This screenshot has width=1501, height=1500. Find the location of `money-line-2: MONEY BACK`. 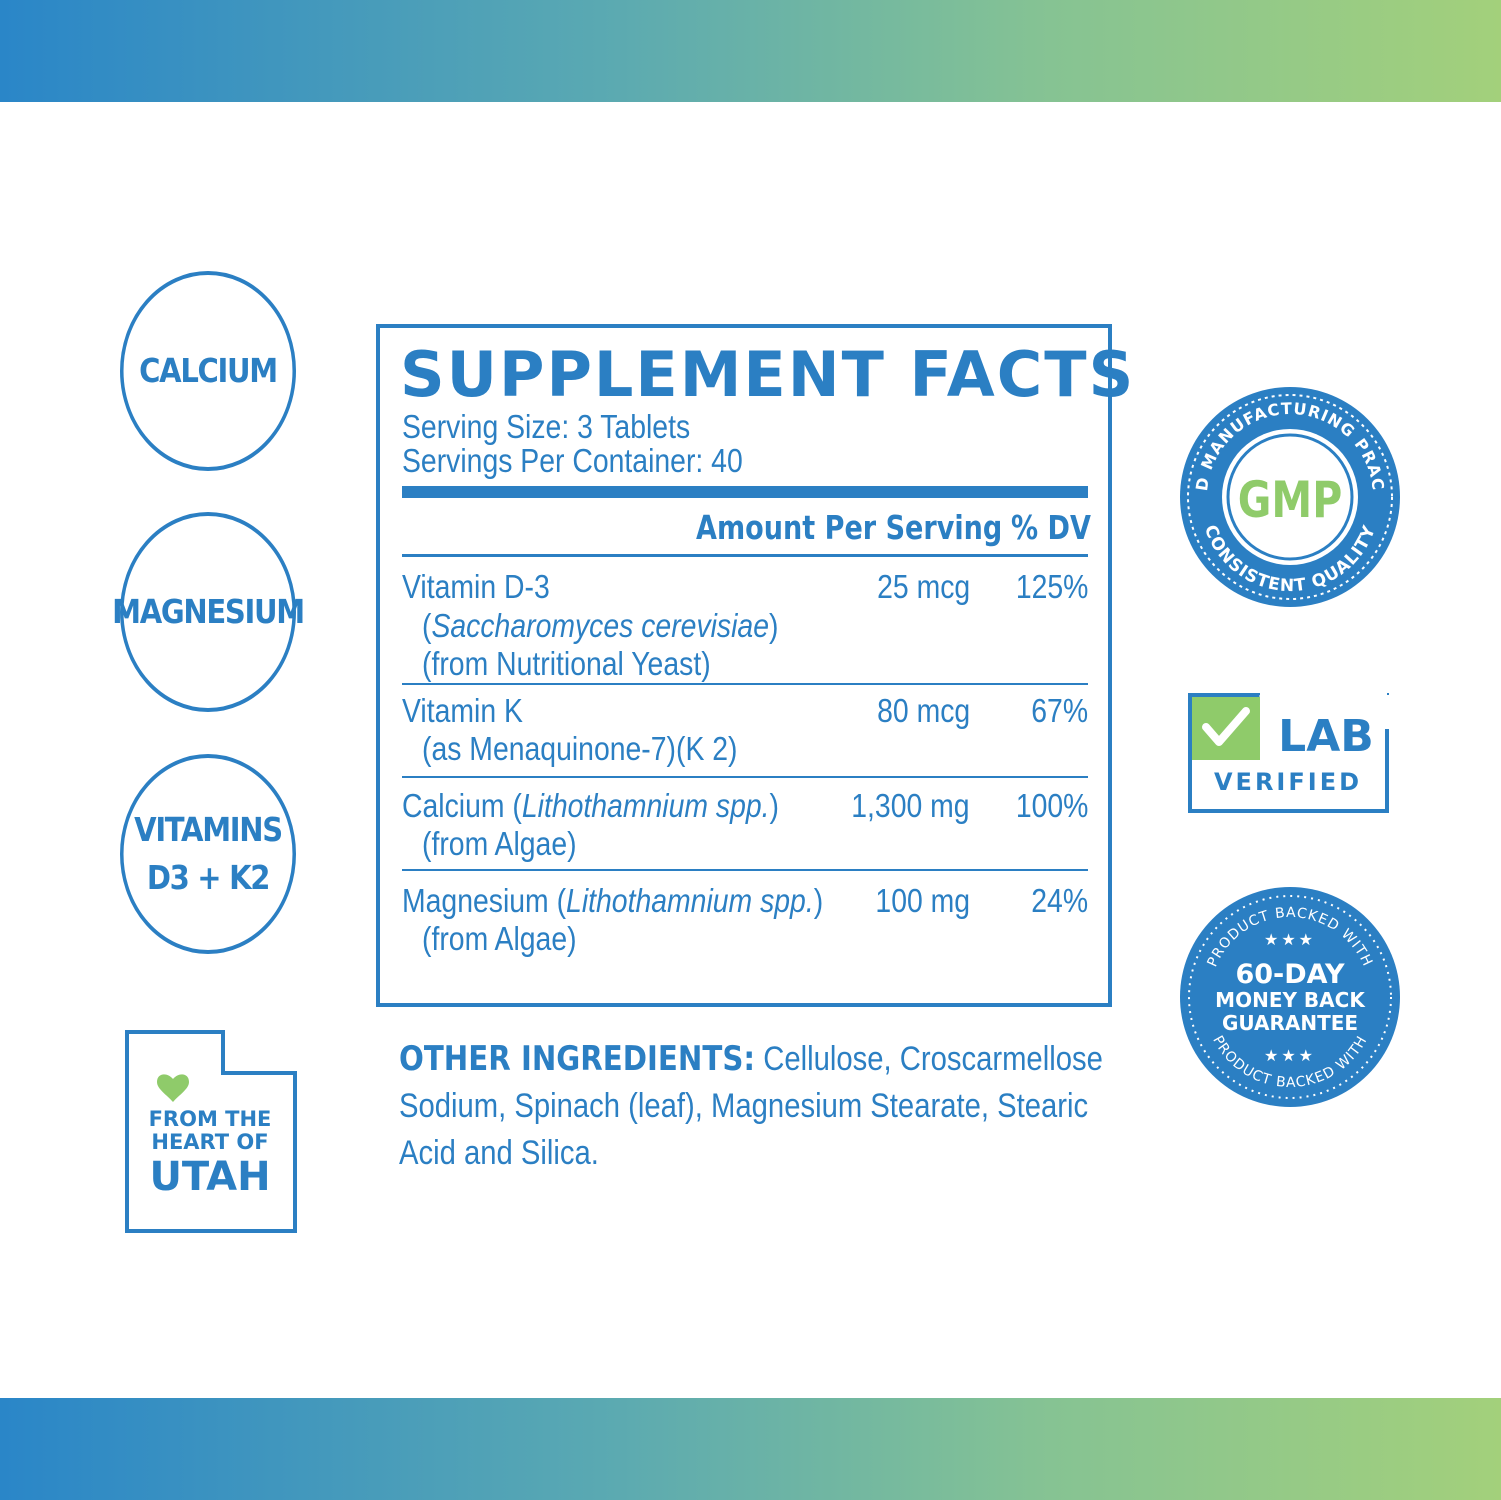

money-line-2: MONEY BACK is located at coordinates (1290, 1000).